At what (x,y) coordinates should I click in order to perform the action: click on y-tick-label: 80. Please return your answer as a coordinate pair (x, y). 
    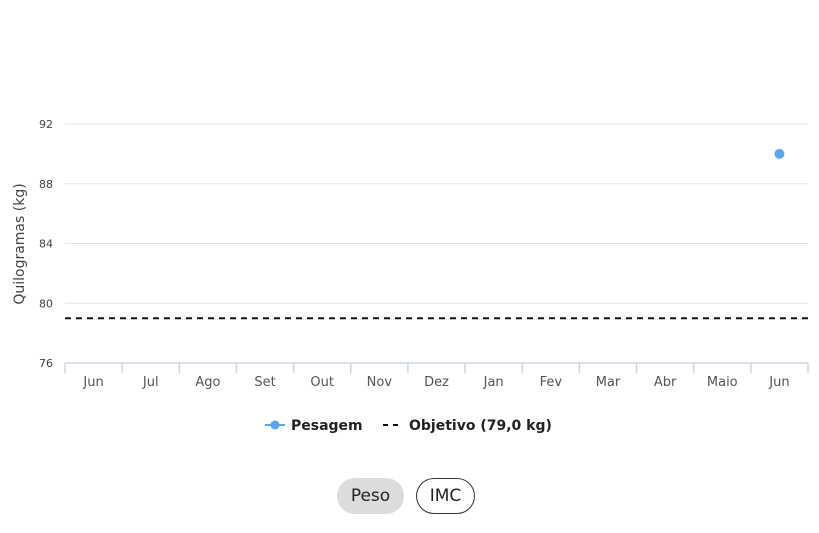
    Looking at the image, I should click on (46, 303).